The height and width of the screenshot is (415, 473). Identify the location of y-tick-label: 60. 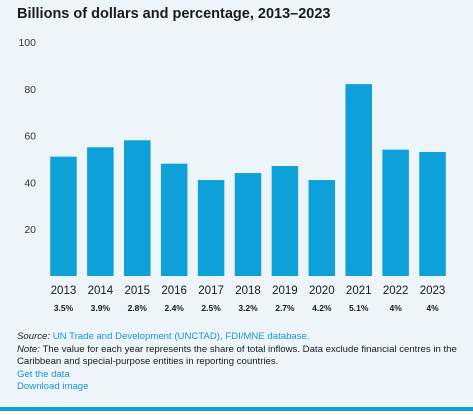
(30, 137).